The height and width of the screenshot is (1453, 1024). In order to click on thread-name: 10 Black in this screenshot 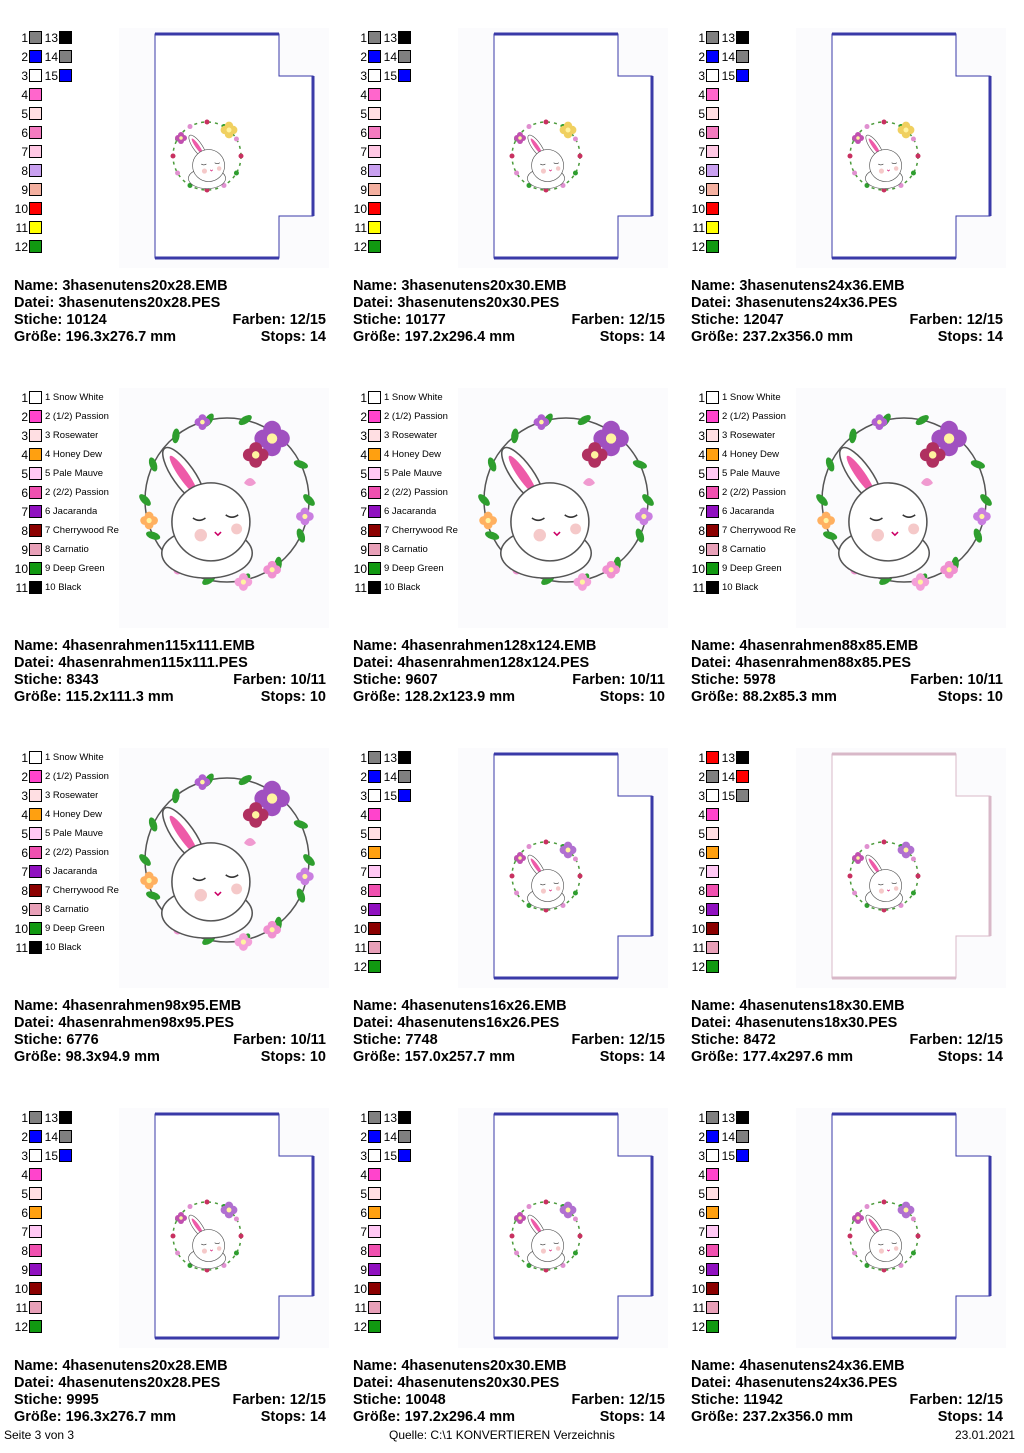, I will do `click(63, 587)`.